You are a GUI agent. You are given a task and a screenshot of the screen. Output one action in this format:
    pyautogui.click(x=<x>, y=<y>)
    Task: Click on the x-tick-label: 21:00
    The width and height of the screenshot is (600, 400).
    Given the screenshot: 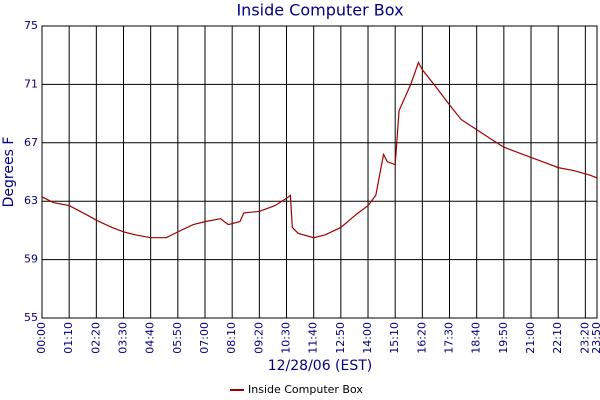 What is the action you would take?
    pyautogui.click(x=530, y=338)
    